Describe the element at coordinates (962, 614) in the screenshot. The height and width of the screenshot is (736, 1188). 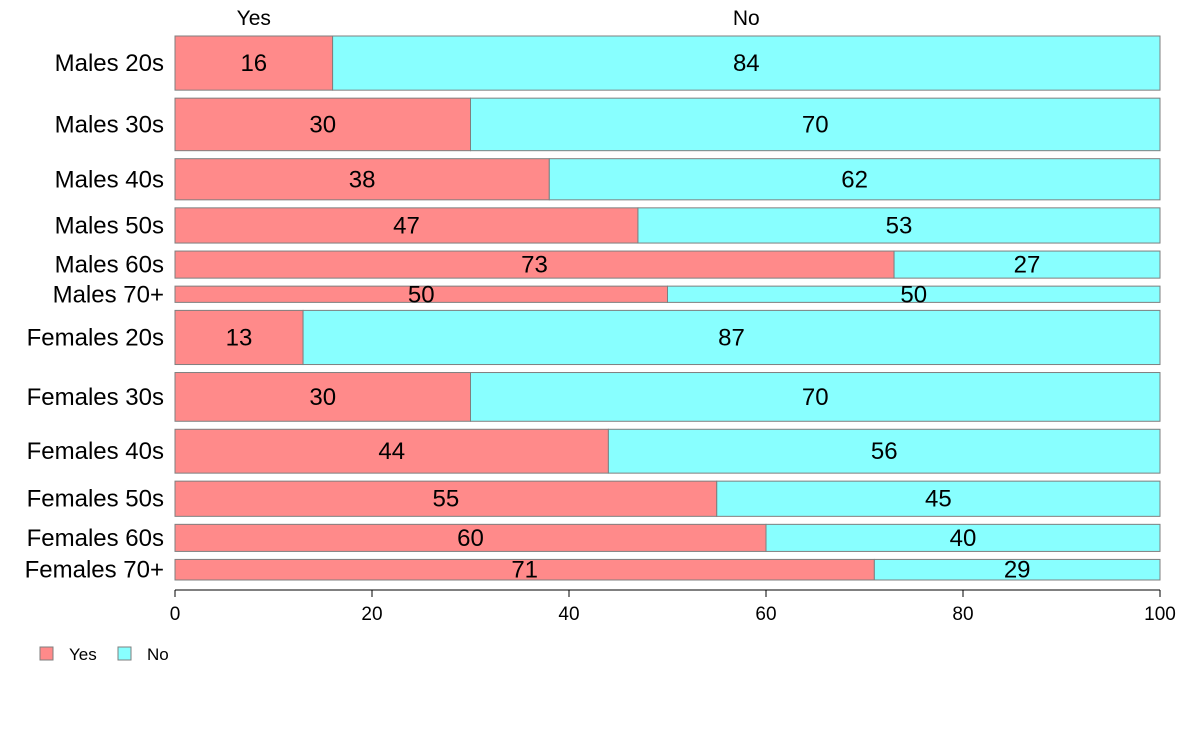
I see `x-tick-label: 80` at that location.